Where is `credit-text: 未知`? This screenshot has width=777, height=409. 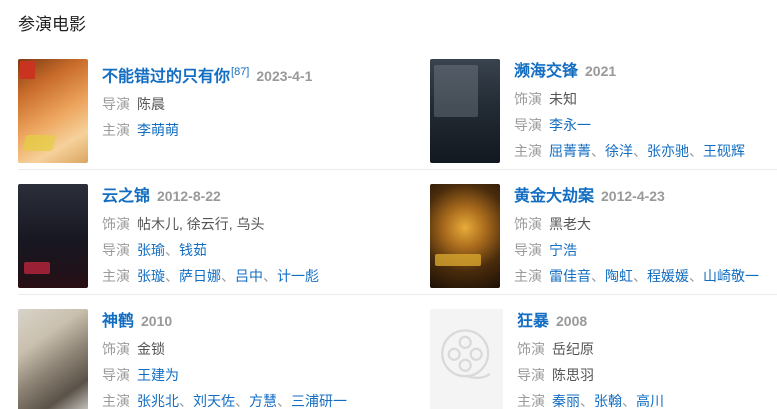 credit-text: 未知 is located at coordinates (563, 99).